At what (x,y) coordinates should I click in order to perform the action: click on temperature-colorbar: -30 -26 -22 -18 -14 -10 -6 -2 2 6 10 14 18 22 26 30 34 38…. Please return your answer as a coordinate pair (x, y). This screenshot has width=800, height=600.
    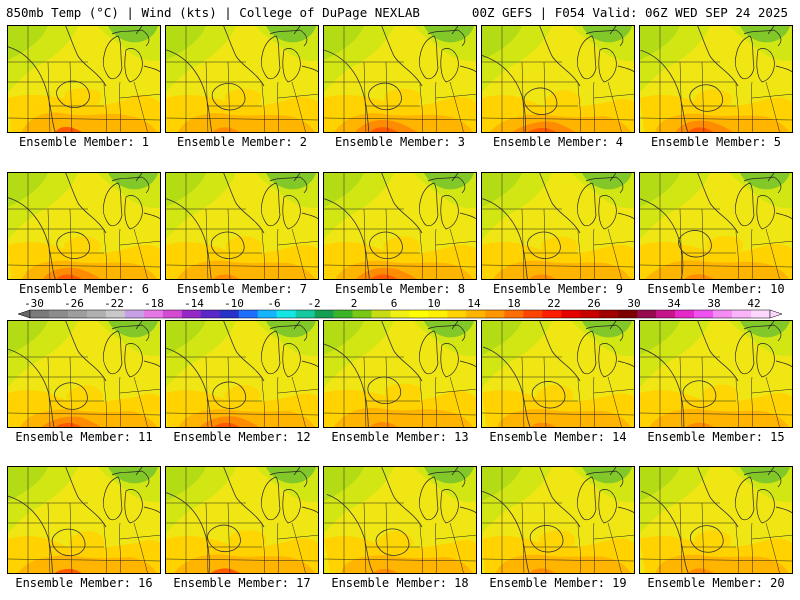
    Looking at the image, I should click on (400, 308).